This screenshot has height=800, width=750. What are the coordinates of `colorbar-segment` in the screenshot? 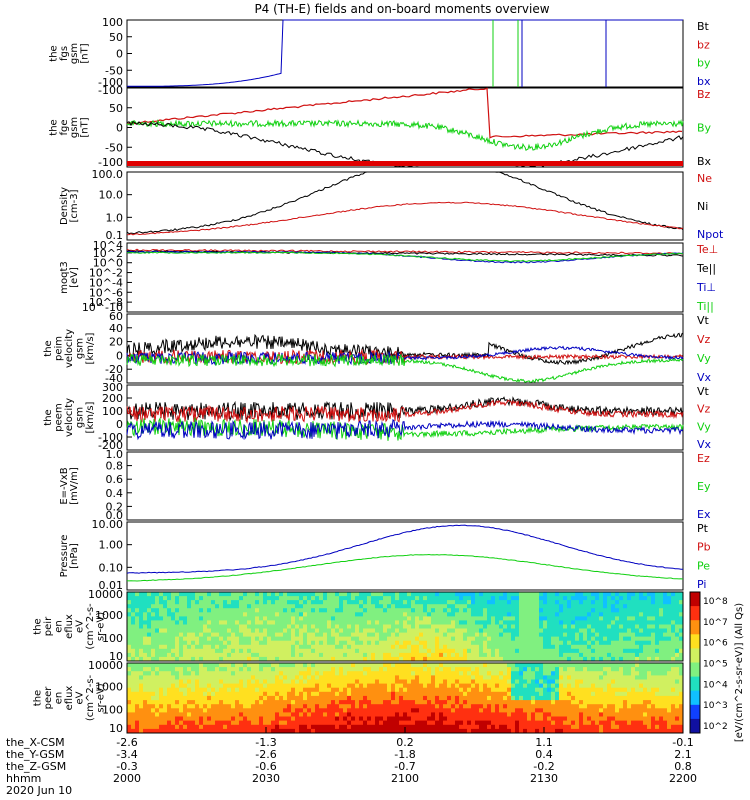 It's located at (695, 684).